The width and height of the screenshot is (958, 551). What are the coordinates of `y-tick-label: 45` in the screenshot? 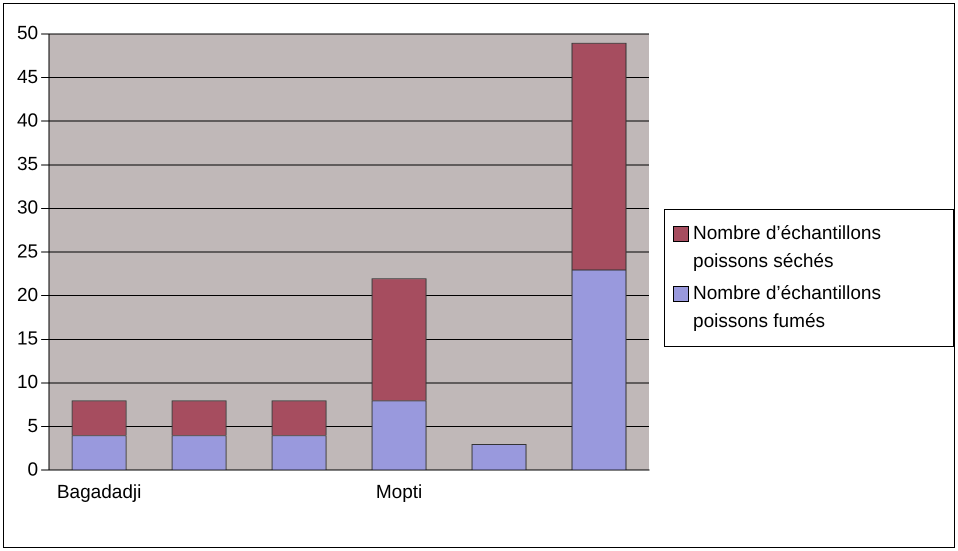 It's located at (27, 77).